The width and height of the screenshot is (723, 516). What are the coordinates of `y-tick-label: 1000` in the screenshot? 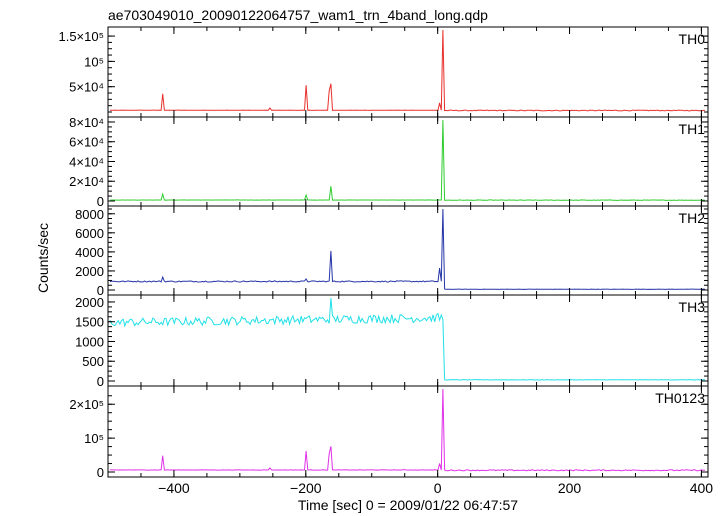 It's located at (89, 341).